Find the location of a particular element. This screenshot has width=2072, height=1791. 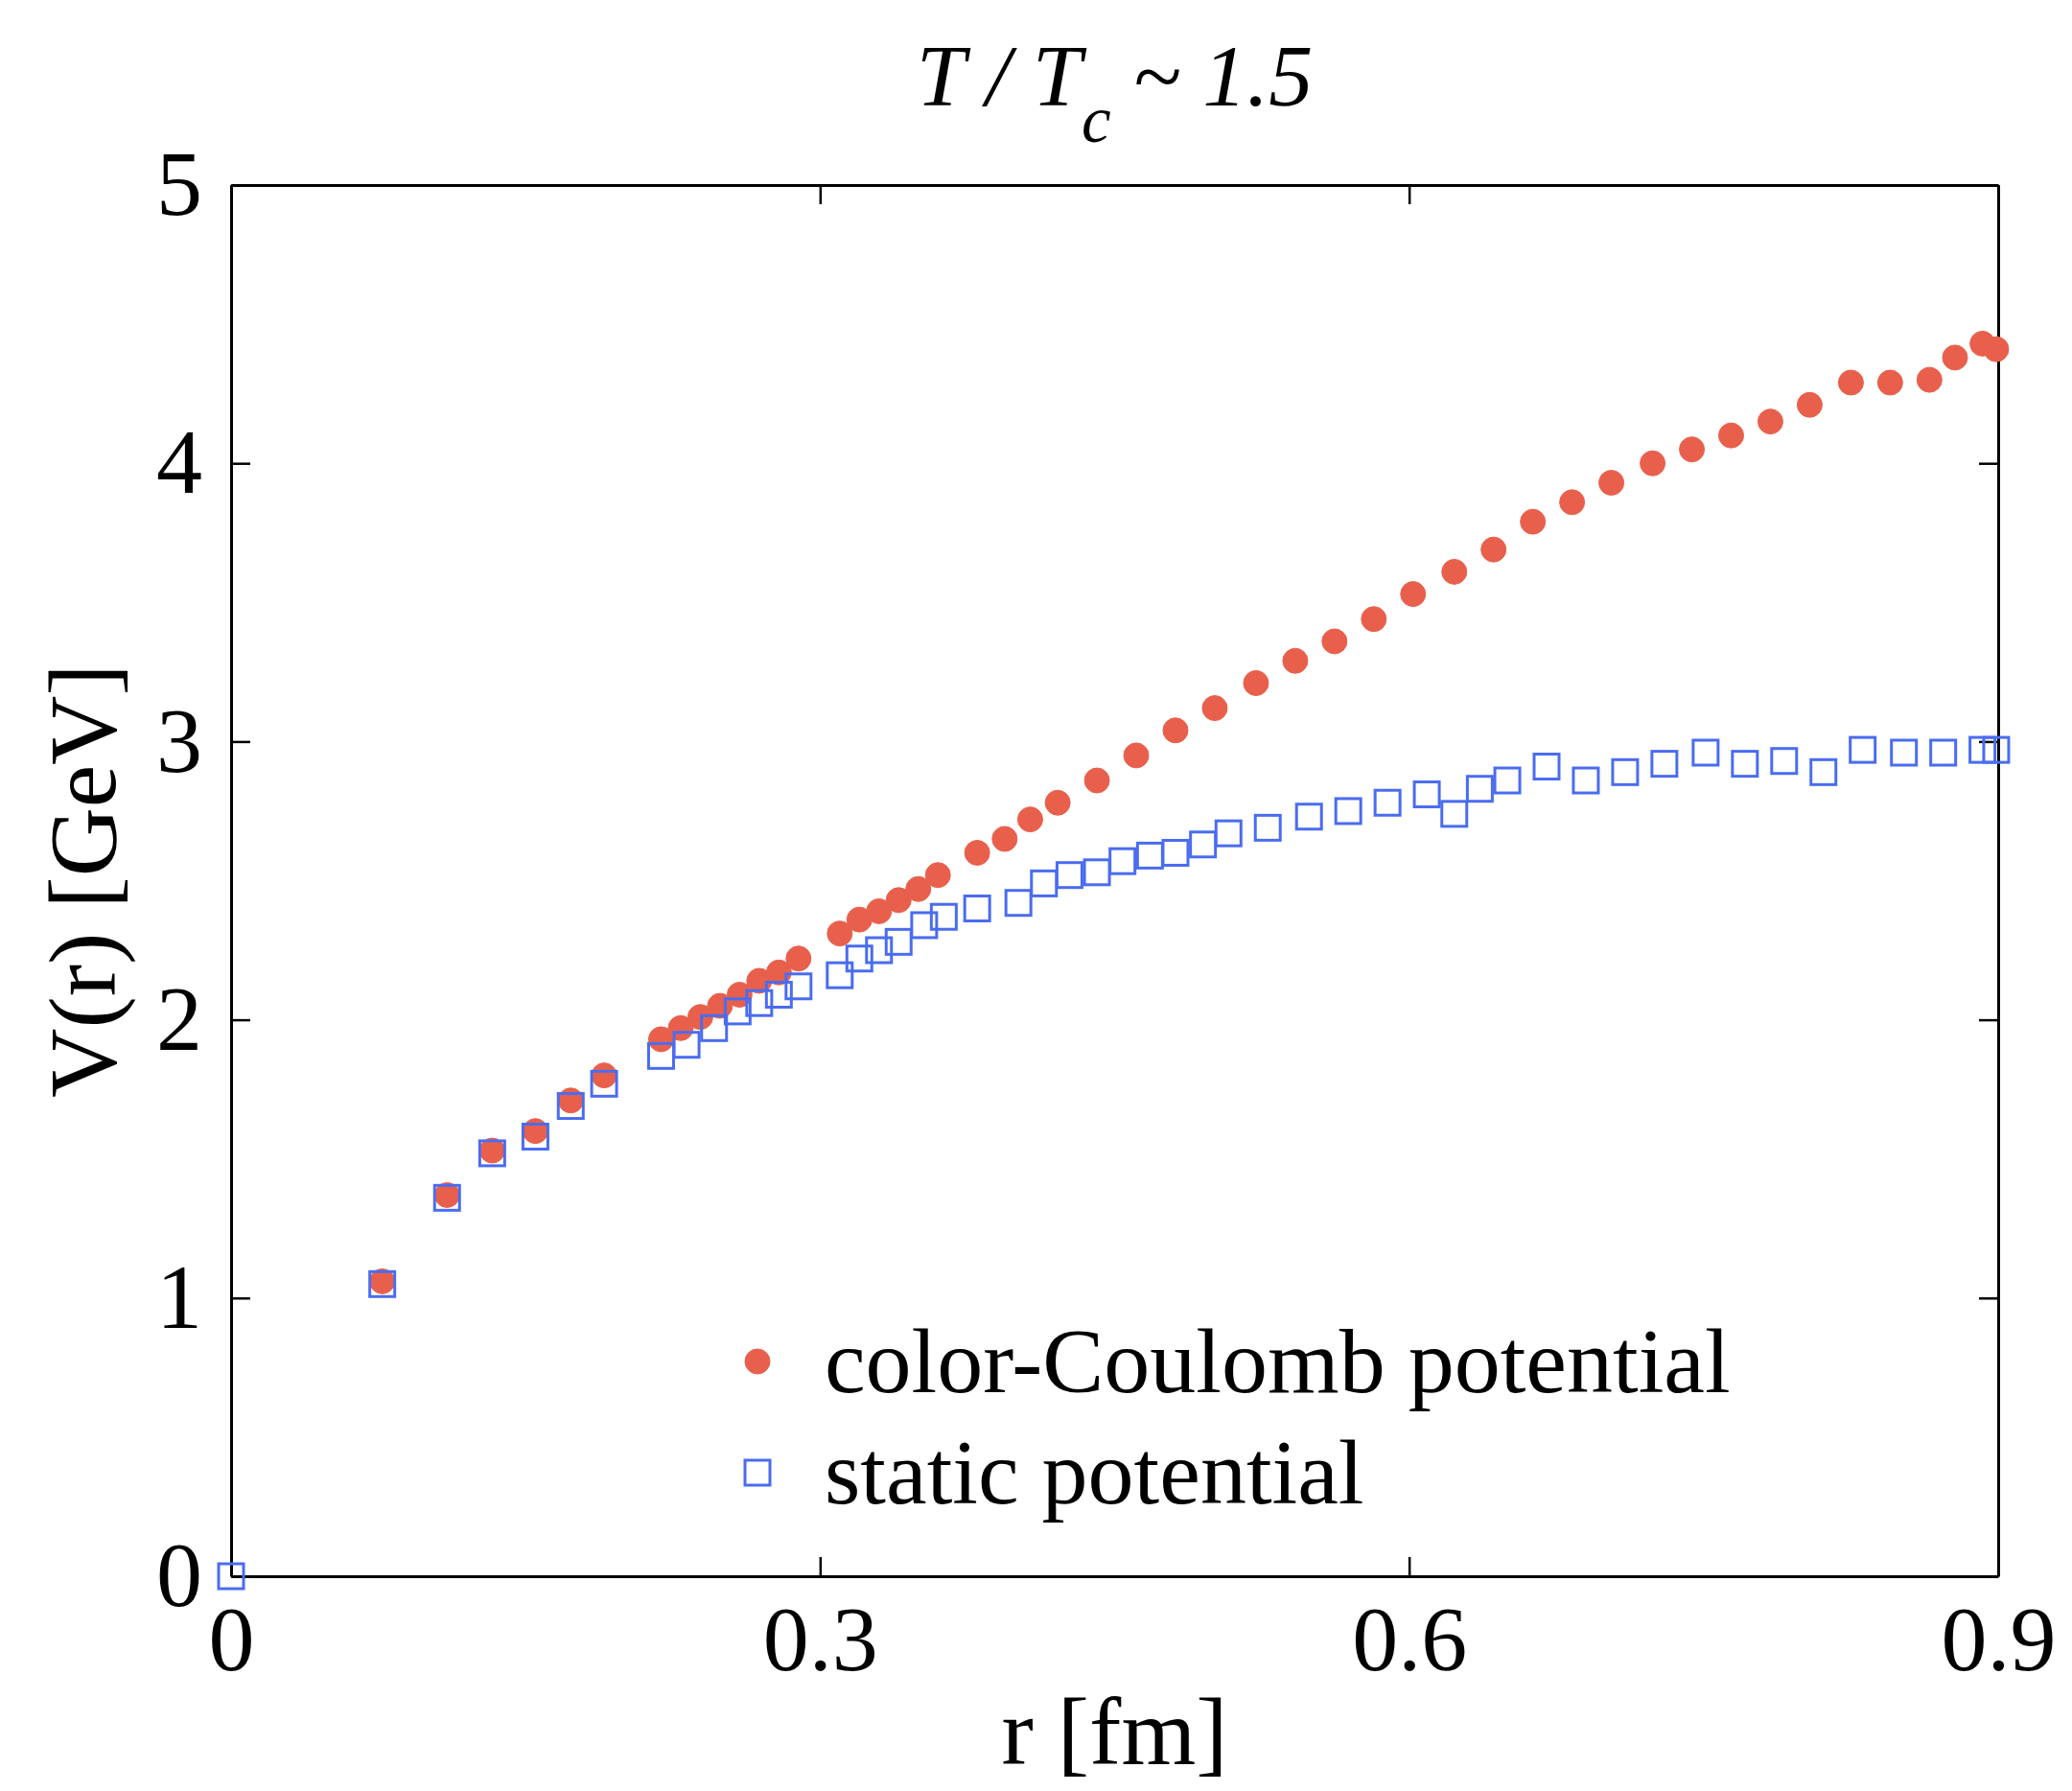

x-tick-label: 0.3 is located at coordinates (820, 1639).